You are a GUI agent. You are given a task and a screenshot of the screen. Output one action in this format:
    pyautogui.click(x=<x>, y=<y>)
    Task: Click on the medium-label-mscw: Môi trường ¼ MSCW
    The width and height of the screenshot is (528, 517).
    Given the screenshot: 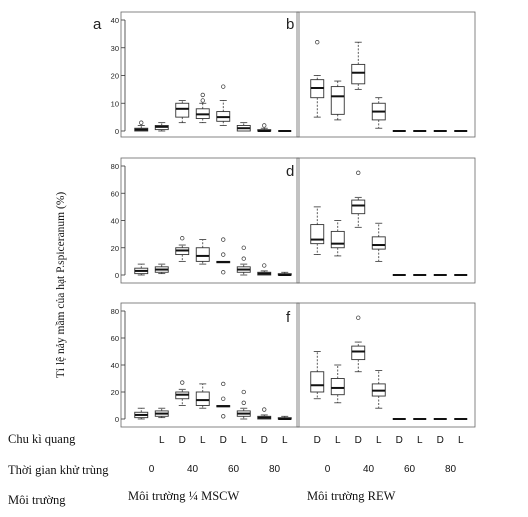 What is the action you would take?
    pyautogui.click(x=184, y=496)
    